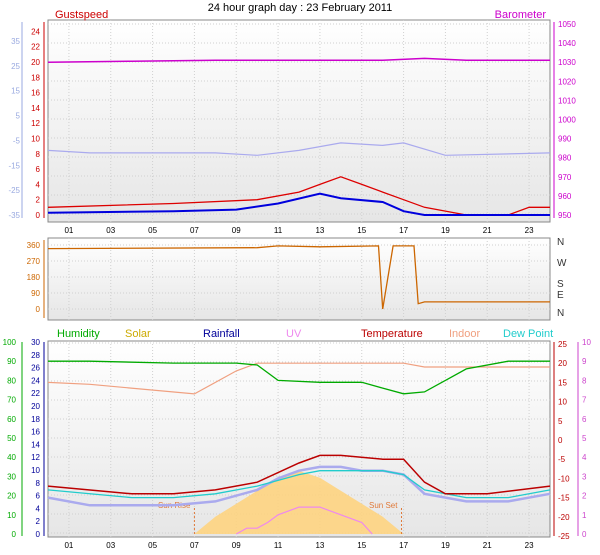  I want to click on y-tick-label: 18, so click(35, 419).